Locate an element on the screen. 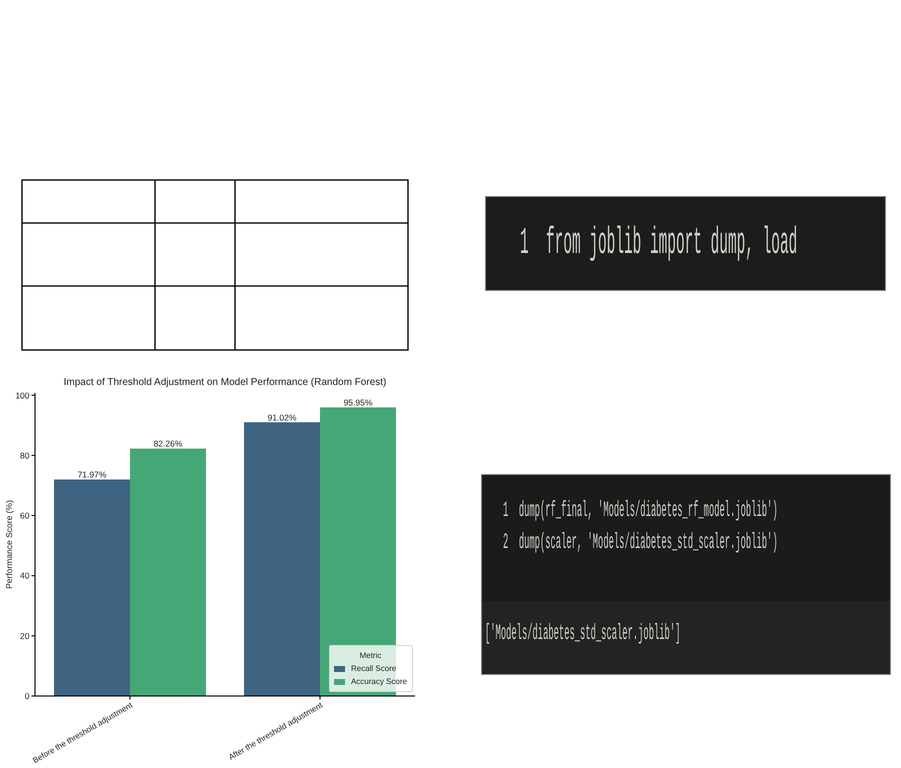  y-tick-label: 60 is located at coordinates (25, 515).